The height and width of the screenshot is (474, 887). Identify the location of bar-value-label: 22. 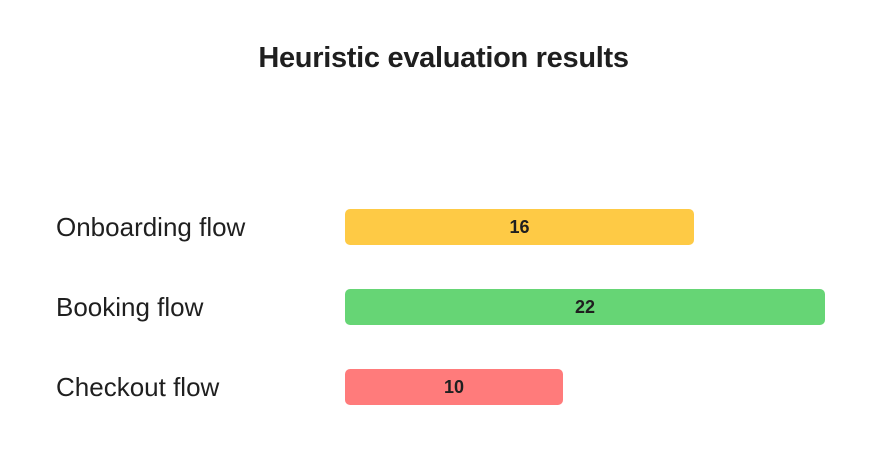
(585, 307).